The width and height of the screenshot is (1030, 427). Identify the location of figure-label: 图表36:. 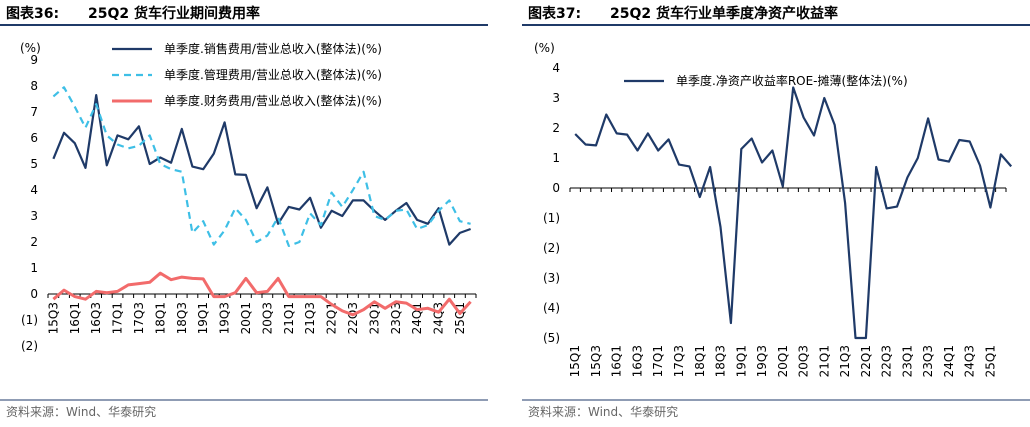
(32, 13).